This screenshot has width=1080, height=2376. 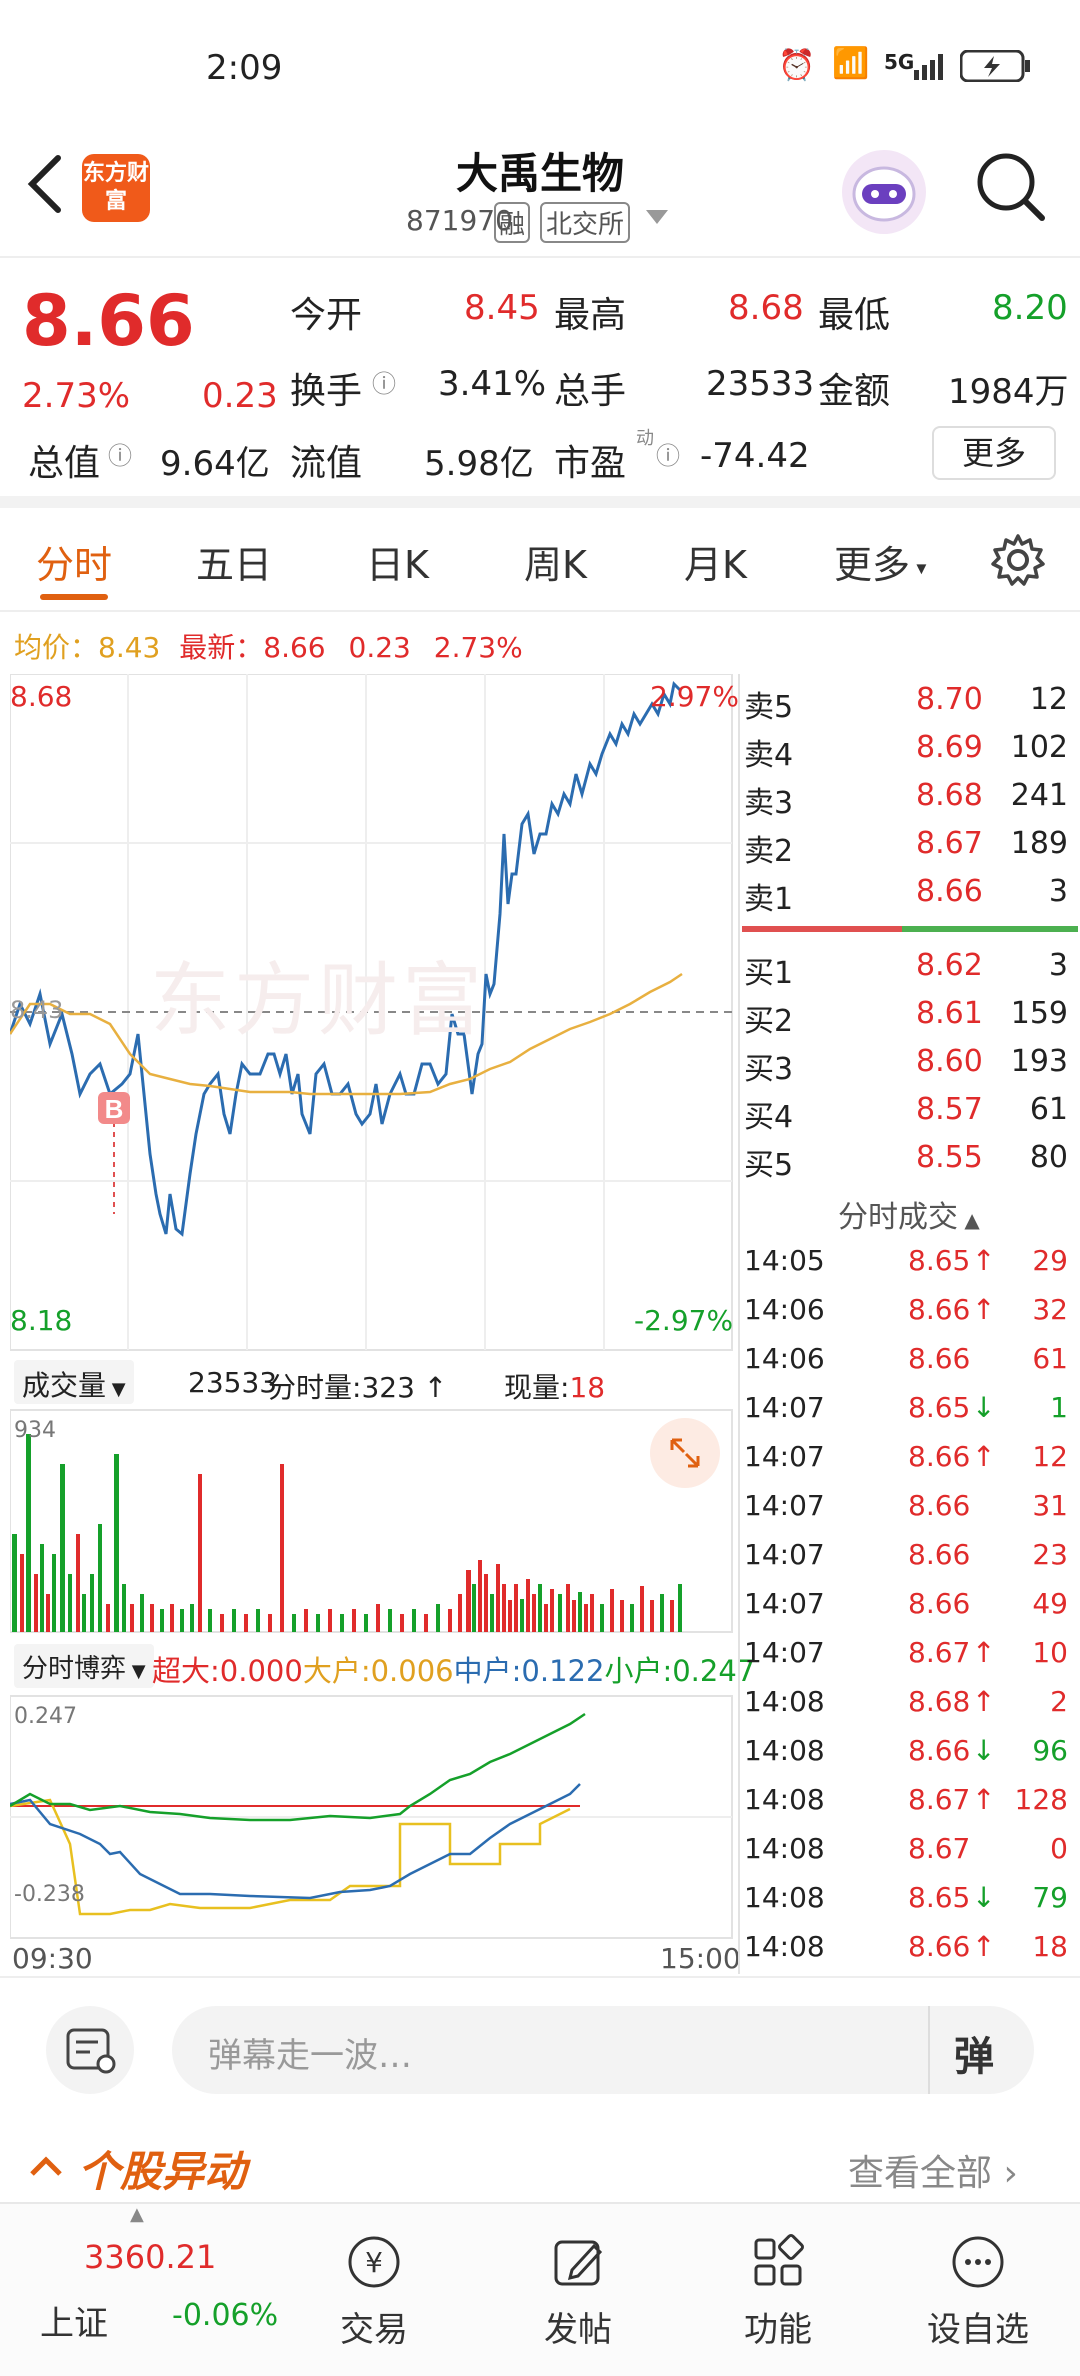 I want to click on bid-row: 买4 8.57 61, so click(x=910, y=1110).